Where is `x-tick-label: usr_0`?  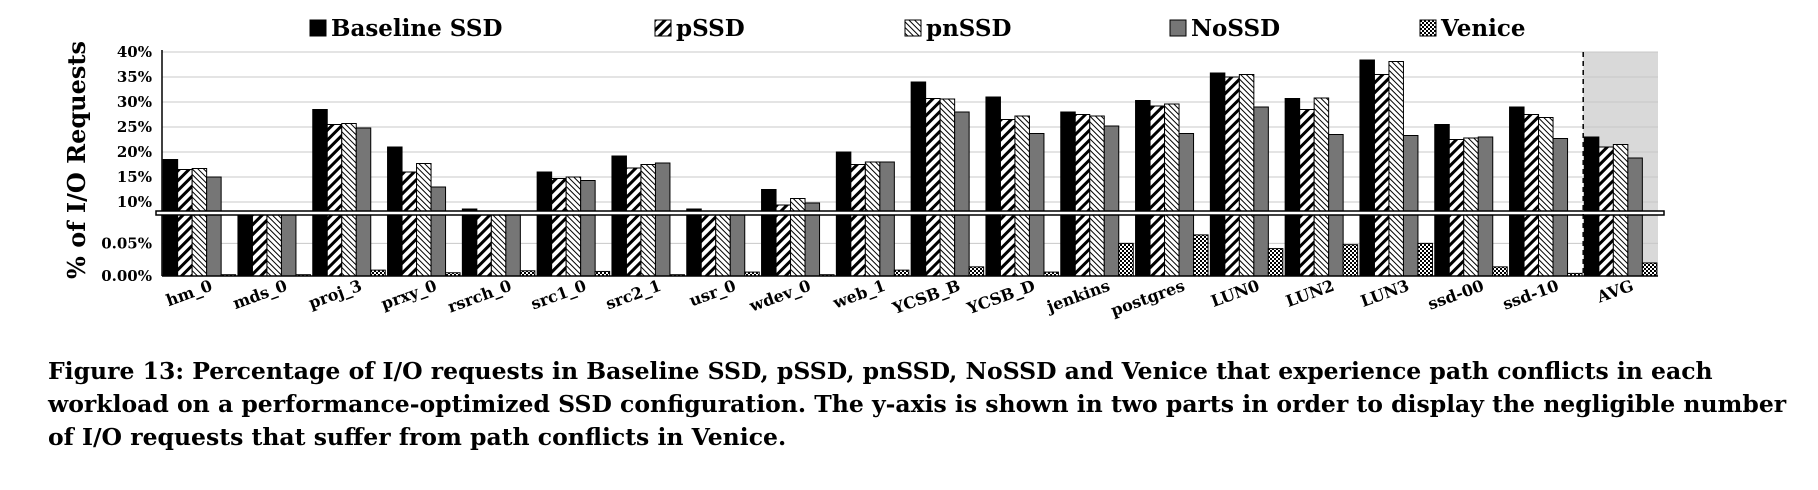
x-tick-label: usr_0 is located at coordinates (713, 293).